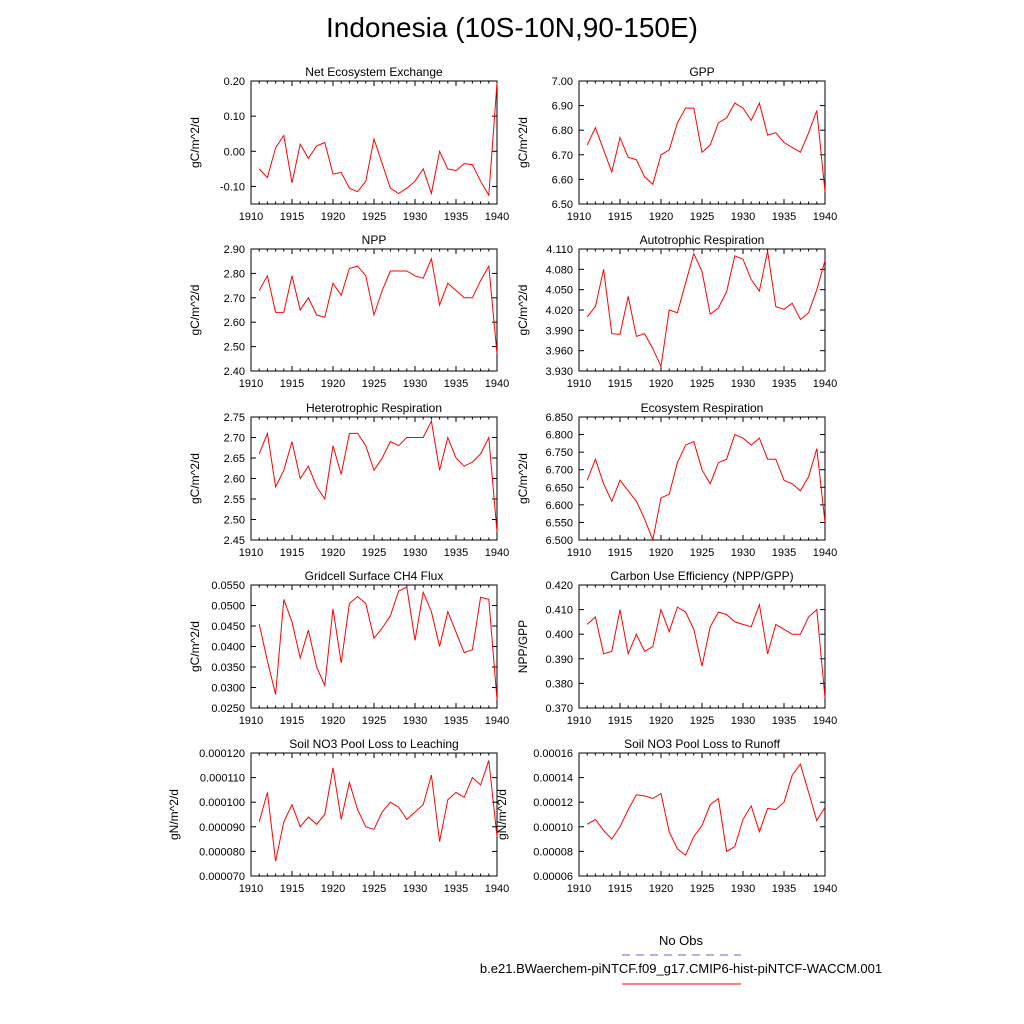  What do you see at coordinates (701, 576) in the screenshot?
I see `panel-title: Carbon Use Efficiency (NPP/GPP)` at bounding box center [701, 576].